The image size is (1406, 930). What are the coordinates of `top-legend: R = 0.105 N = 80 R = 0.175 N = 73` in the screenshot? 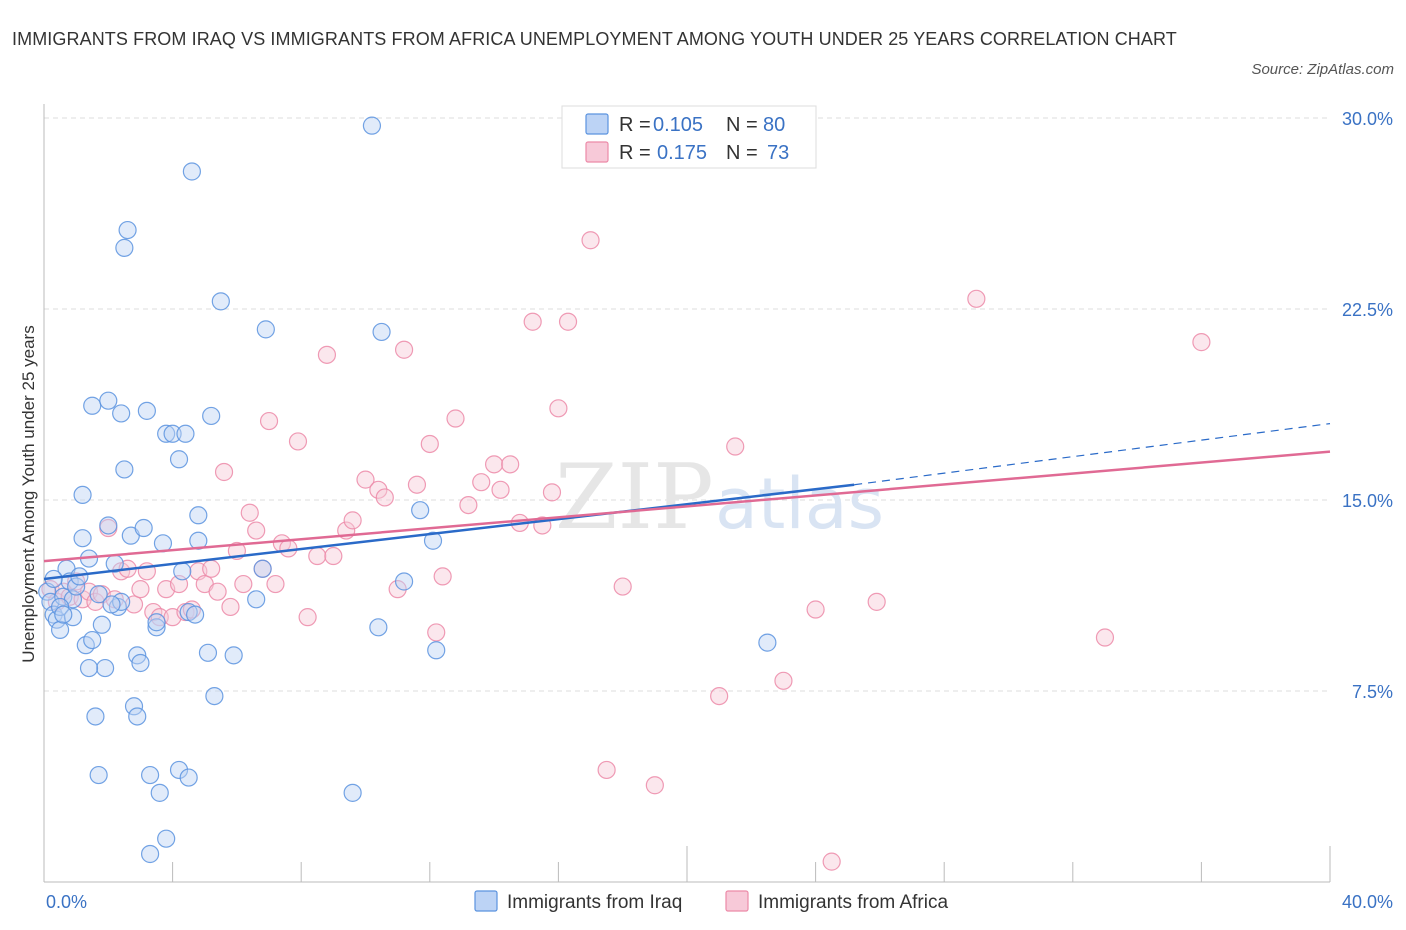 It's located at (689, 137).